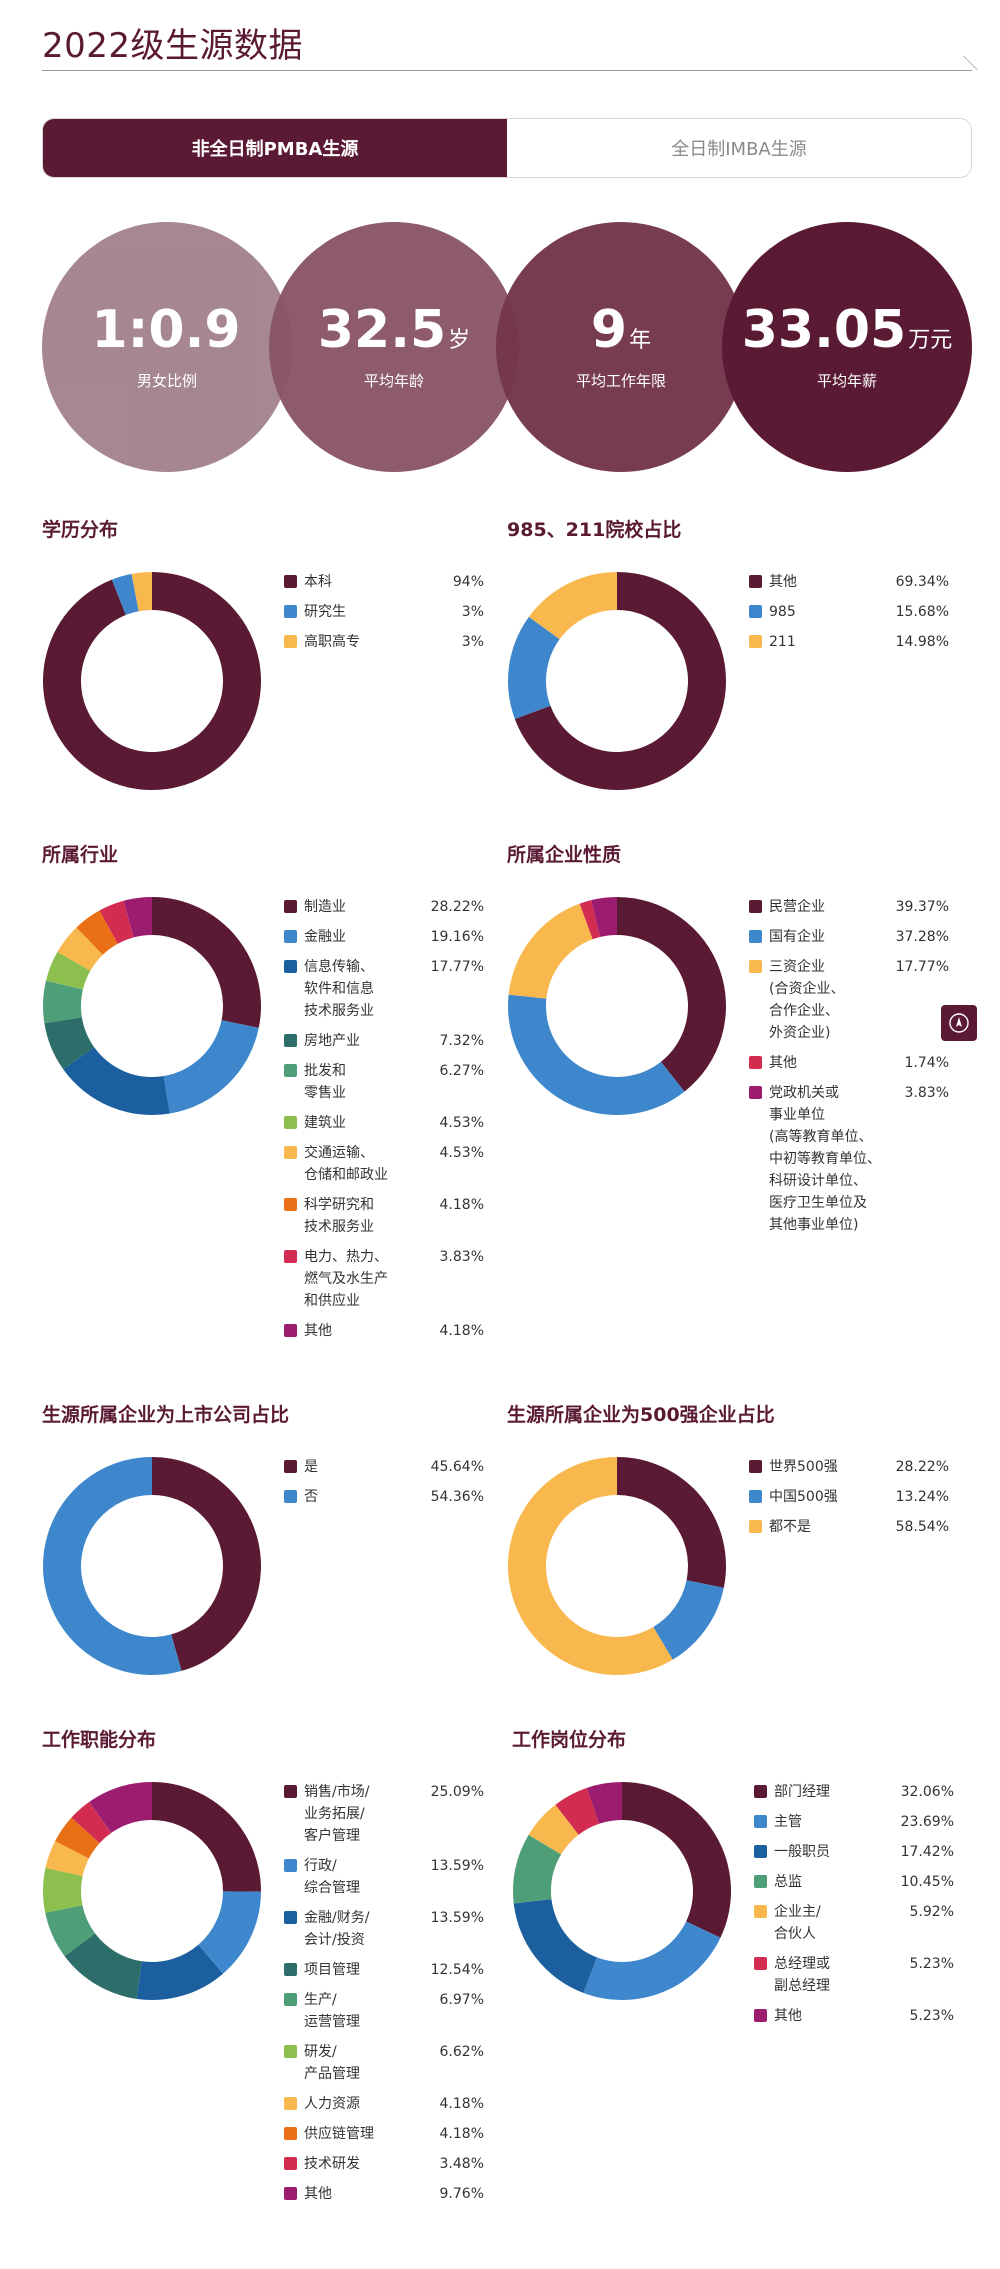 This screenshot has height=2269, width=1000. What do you see at coordinates (393, 380) in the screenshot?
I see `stat-label: 平均年龄` at bounding box center [393, 380].